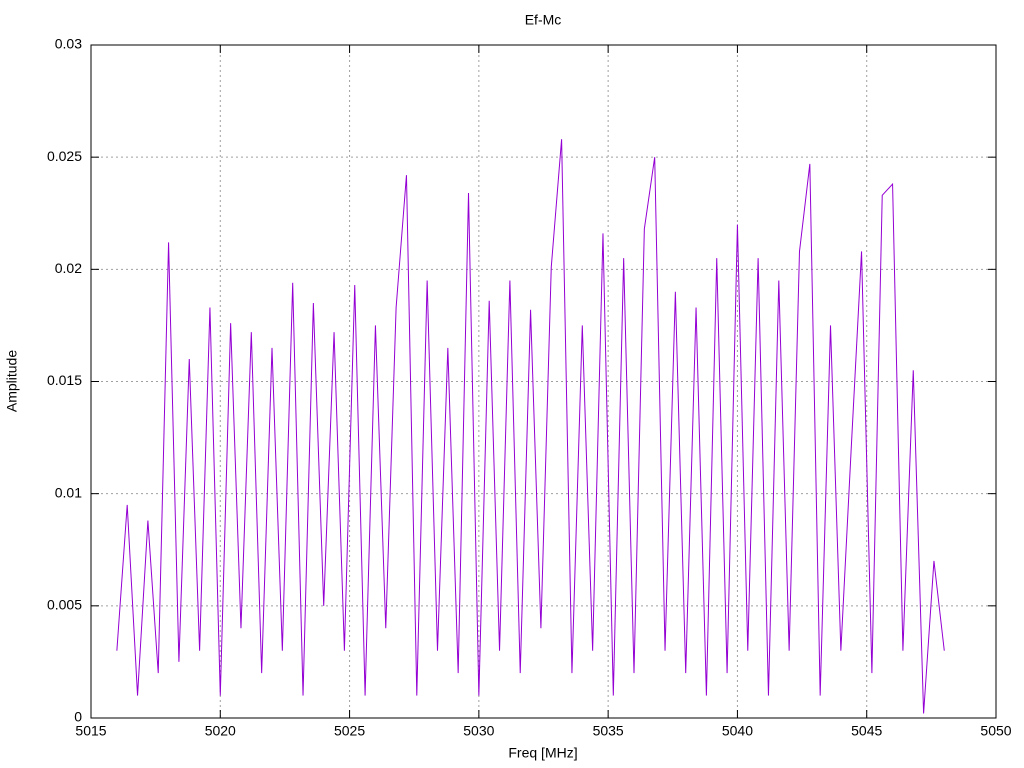 Image resolution: width=1024 pixels, height=768 pixels. Describe the element at coordinates (68, 44) in the screenshot. I see `y-tick-label: 0.03` at that location.